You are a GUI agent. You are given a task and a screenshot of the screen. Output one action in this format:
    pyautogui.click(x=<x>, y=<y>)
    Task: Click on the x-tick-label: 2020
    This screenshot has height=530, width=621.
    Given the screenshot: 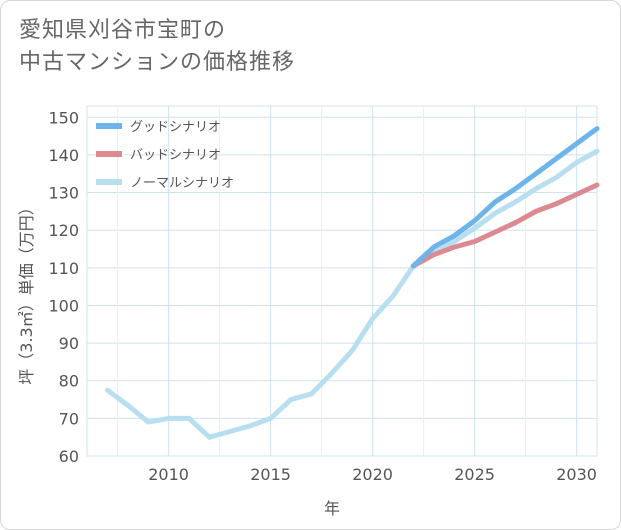 What is the action you would take?
    pyautogui.click(x=372, y=474)
    